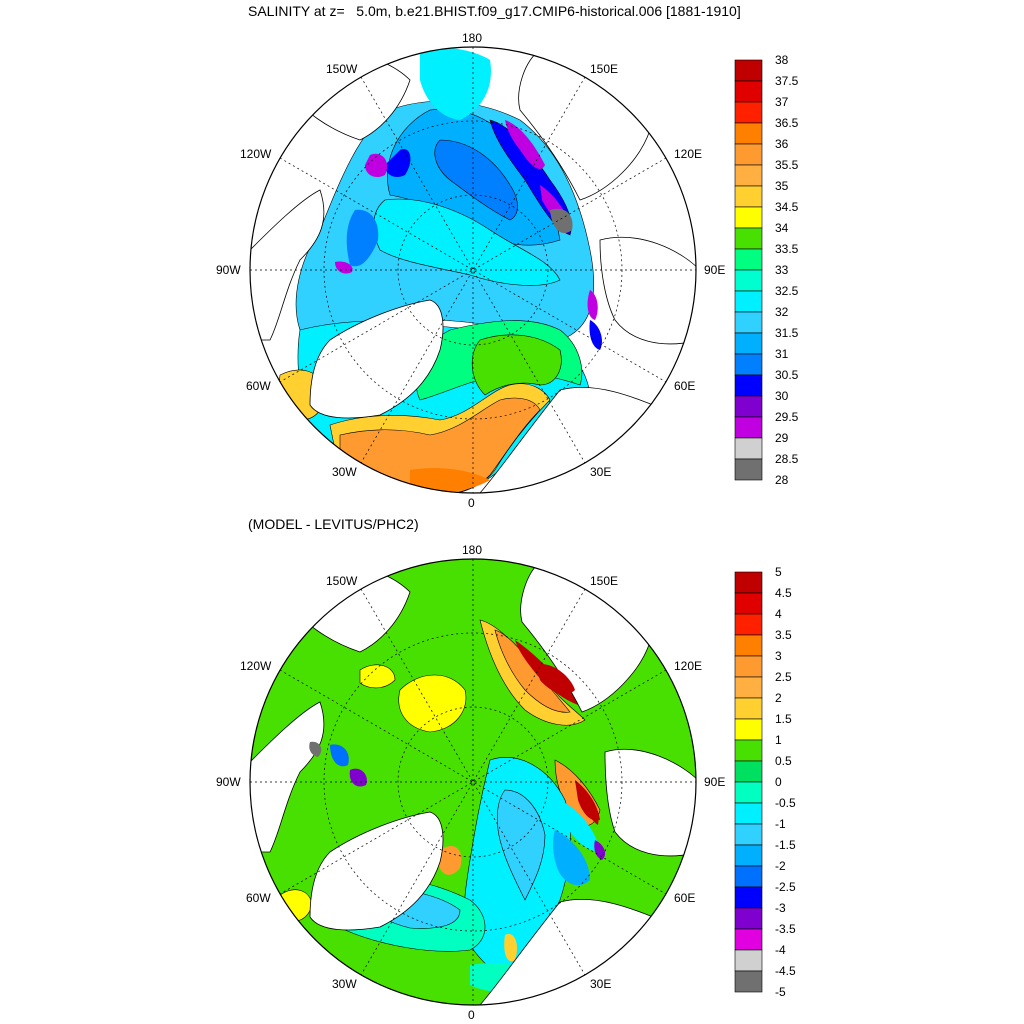 This screenshot has width=1024, height=1024. I want to click on colorbar-label: 36, so click(782, 144).